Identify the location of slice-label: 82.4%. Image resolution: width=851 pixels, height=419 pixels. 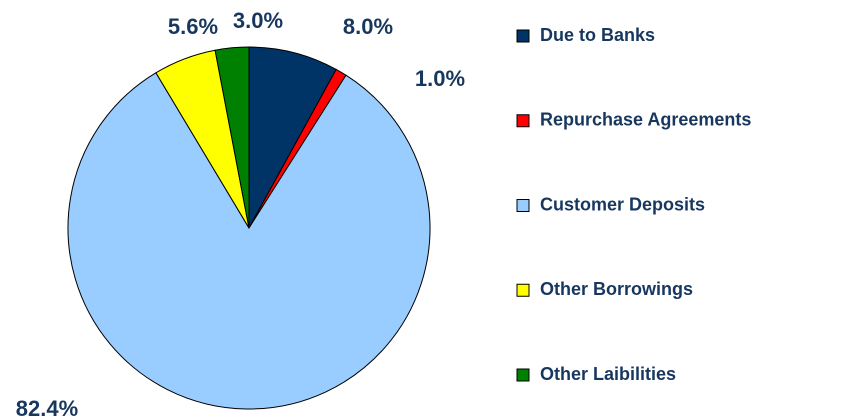
(47, 407).